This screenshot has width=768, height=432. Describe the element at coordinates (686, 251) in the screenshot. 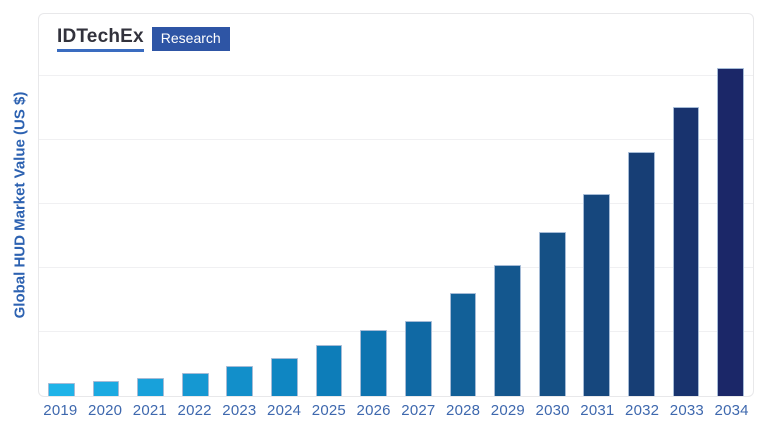

I see `bar-2033` at that location.